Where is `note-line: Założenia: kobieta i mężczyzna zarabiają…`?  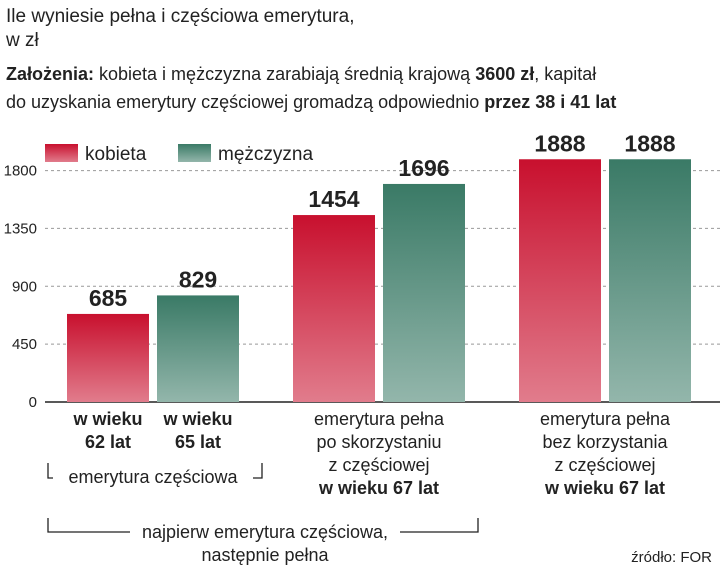
note-line: Założenia: kobieta i mężczyzna zarabiają… is located at coordinates (301, 74).